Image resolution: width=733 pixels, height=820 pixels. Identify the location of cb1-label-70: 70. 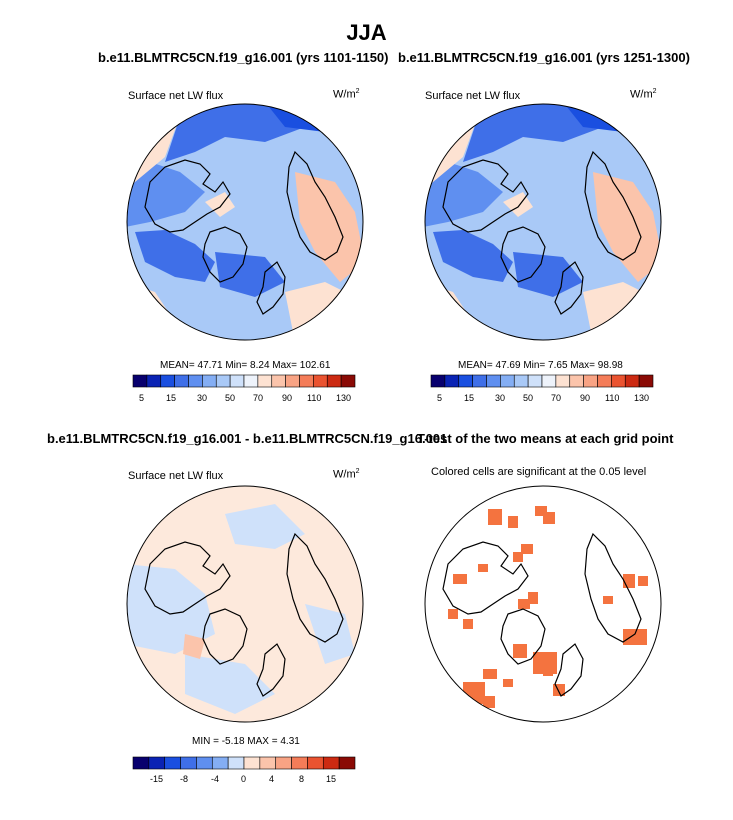
(258, 398).